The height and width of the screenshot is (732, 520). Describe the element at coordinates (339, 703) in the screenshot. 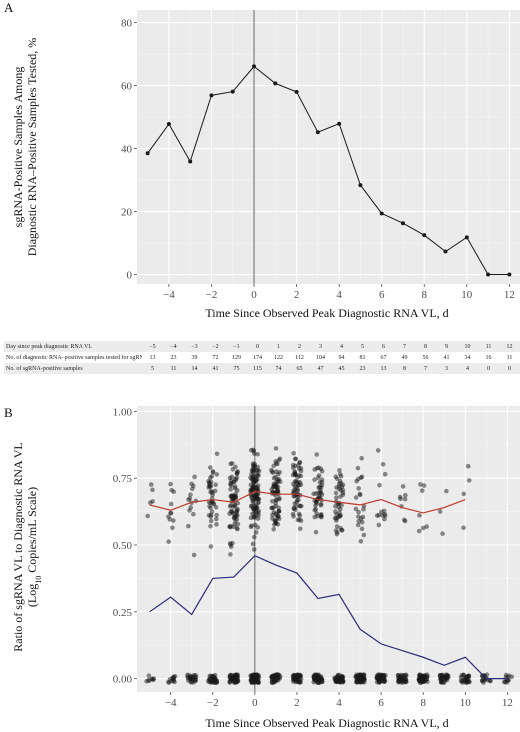

I see `panel-b-x-tick-label: 4` at that location.